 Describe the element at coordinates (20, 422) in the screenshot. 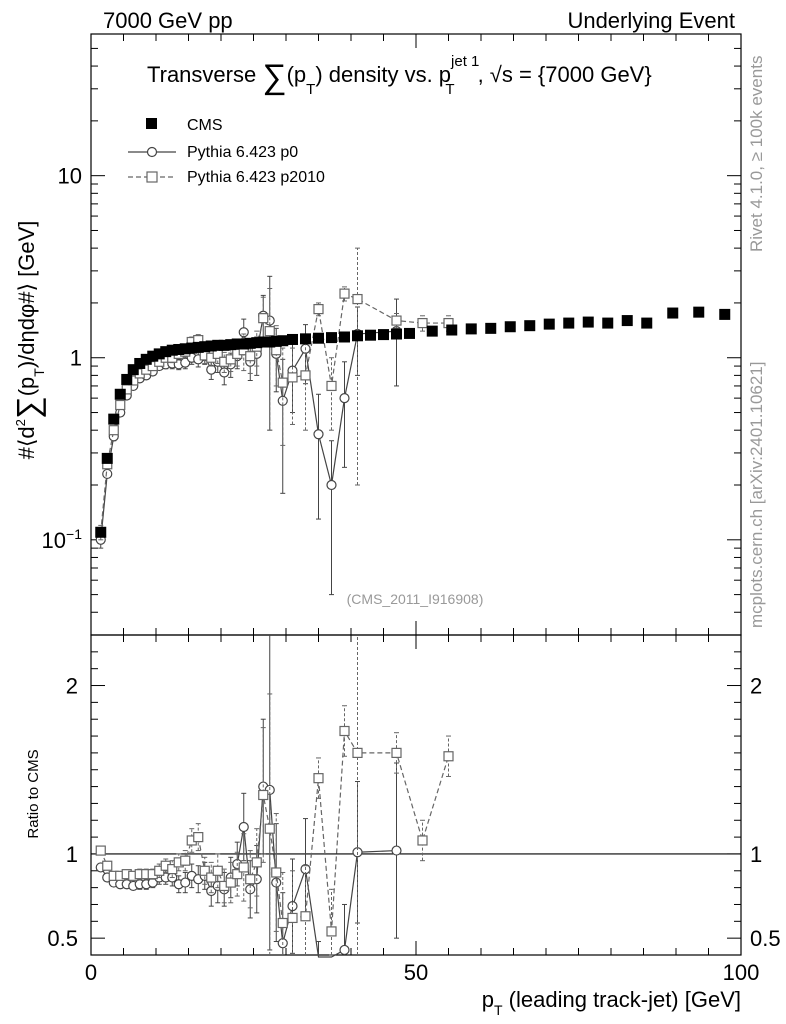

I see `ylabel-sup: 2` at that location.